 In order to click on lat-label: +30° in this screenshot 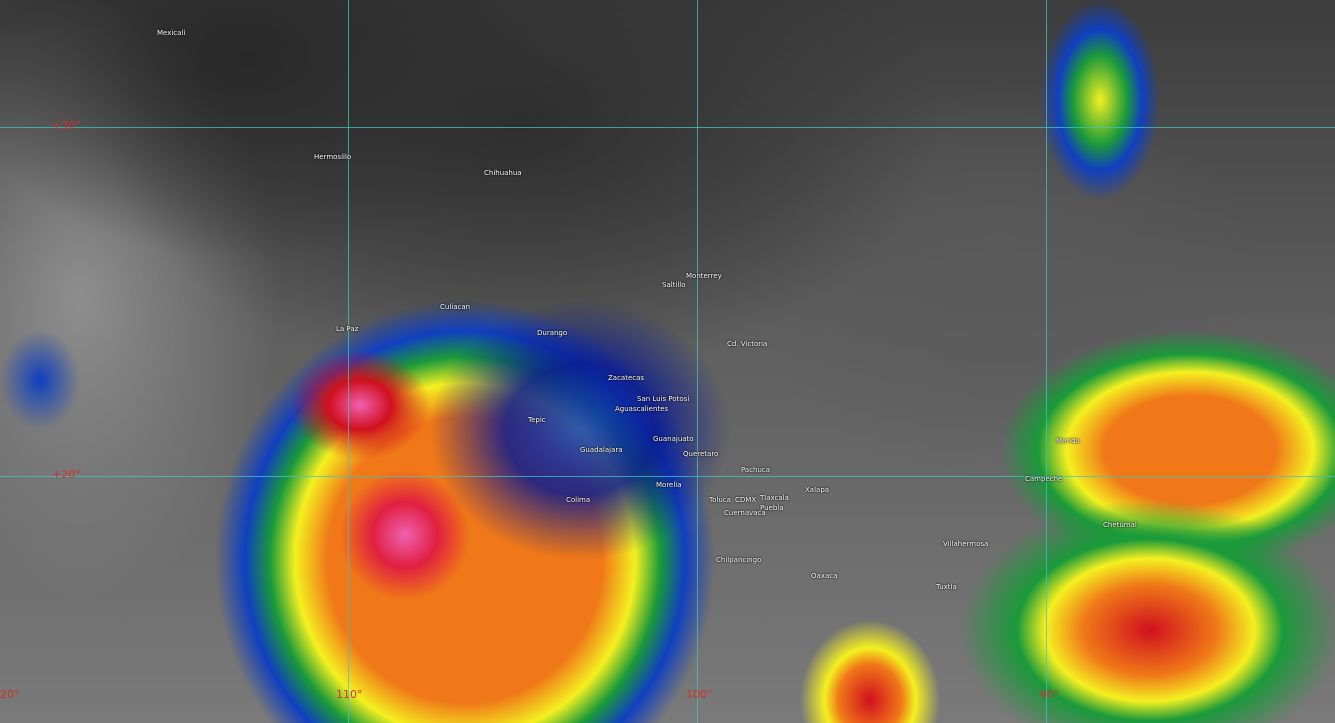, I will do `click(66, 125)`.